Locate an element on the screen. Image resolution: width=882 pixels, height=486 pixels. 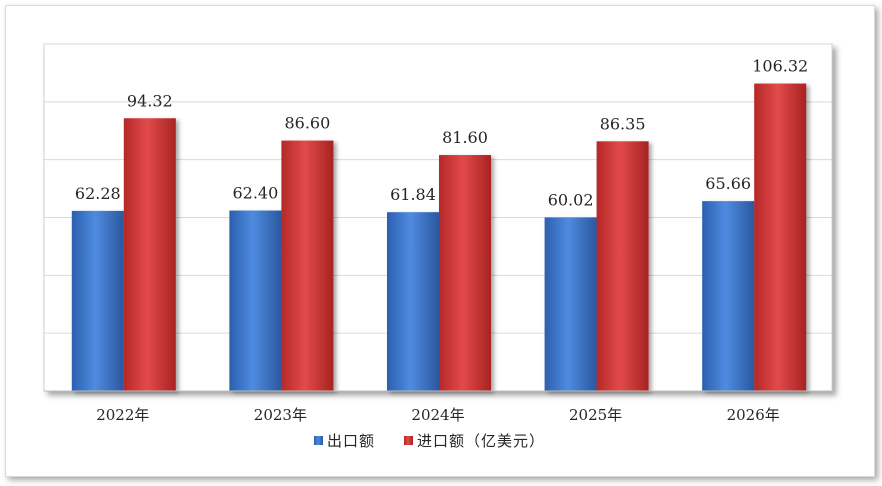
data-label-export-0: 62.28 is located at coordinates (98, 193).